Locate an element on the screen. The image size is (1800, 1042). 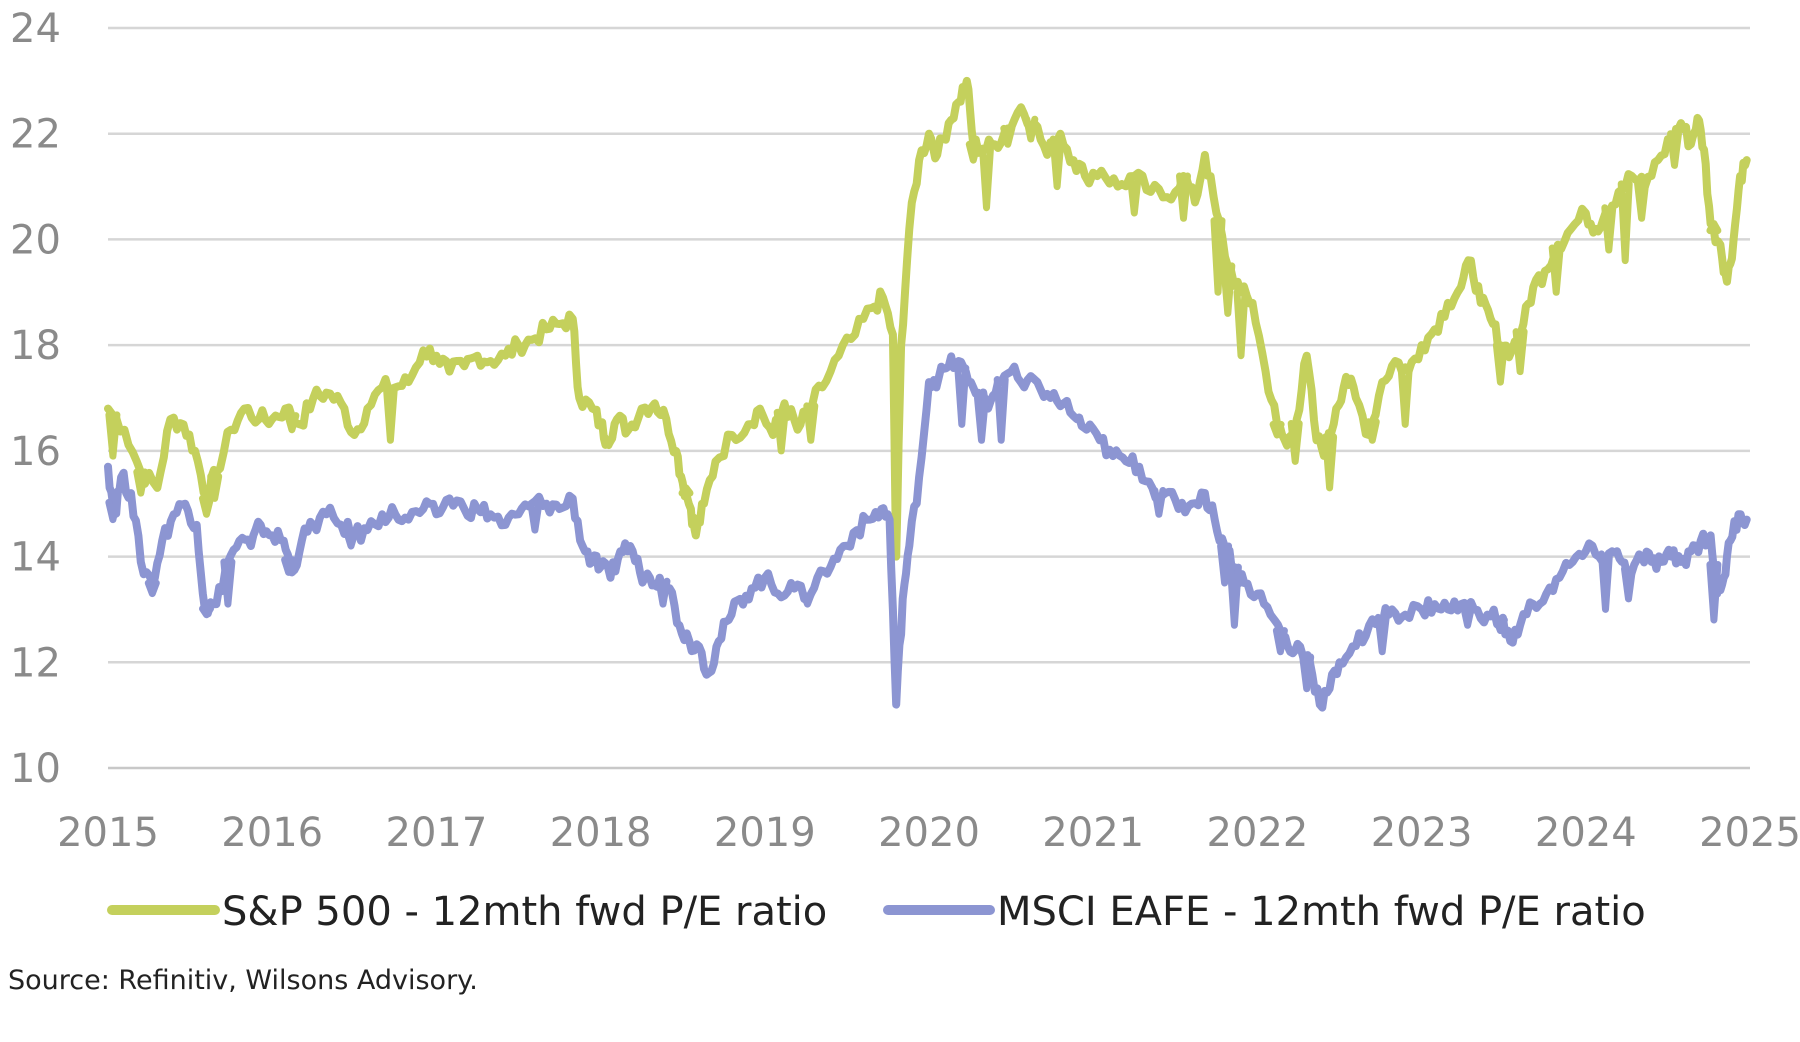
x-tick-label: 2017 is located at coordinates (437, 833).